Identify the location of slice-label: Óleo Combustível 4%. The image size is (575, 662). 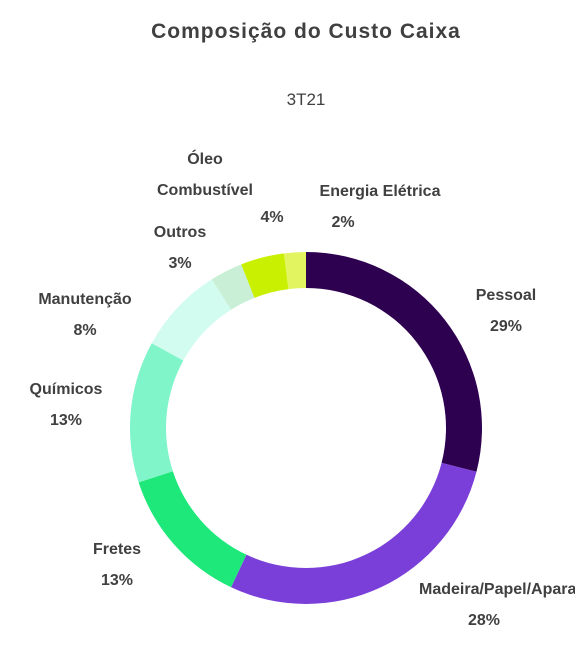
(214, 188).